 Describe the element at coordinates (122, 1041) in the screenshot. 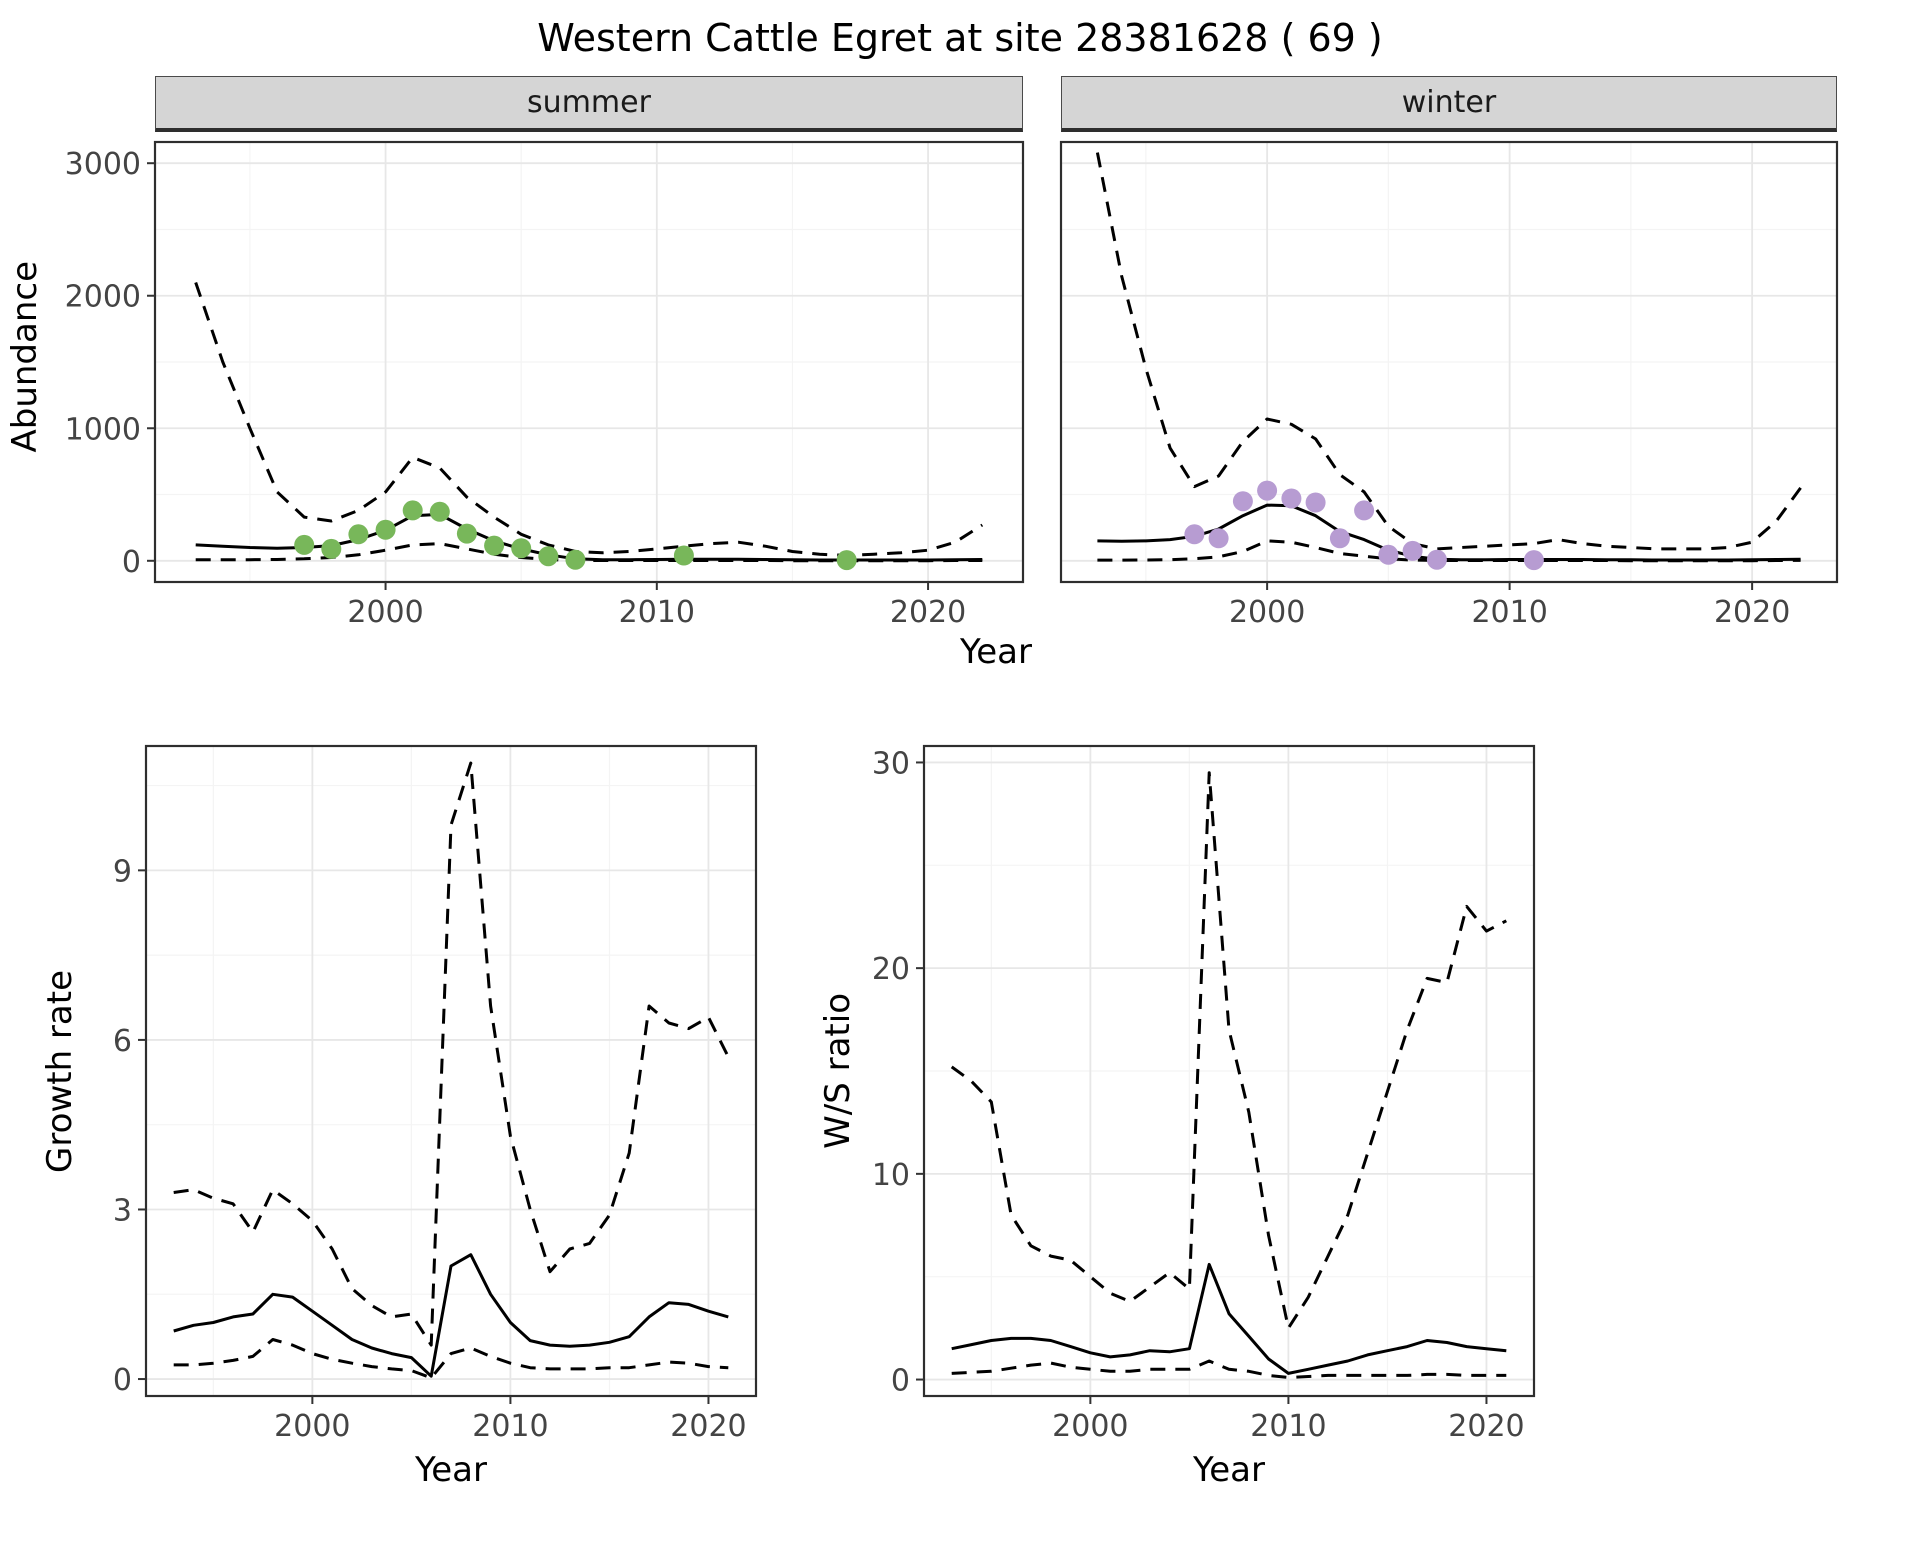

I see `svg-text: 6` at that location.